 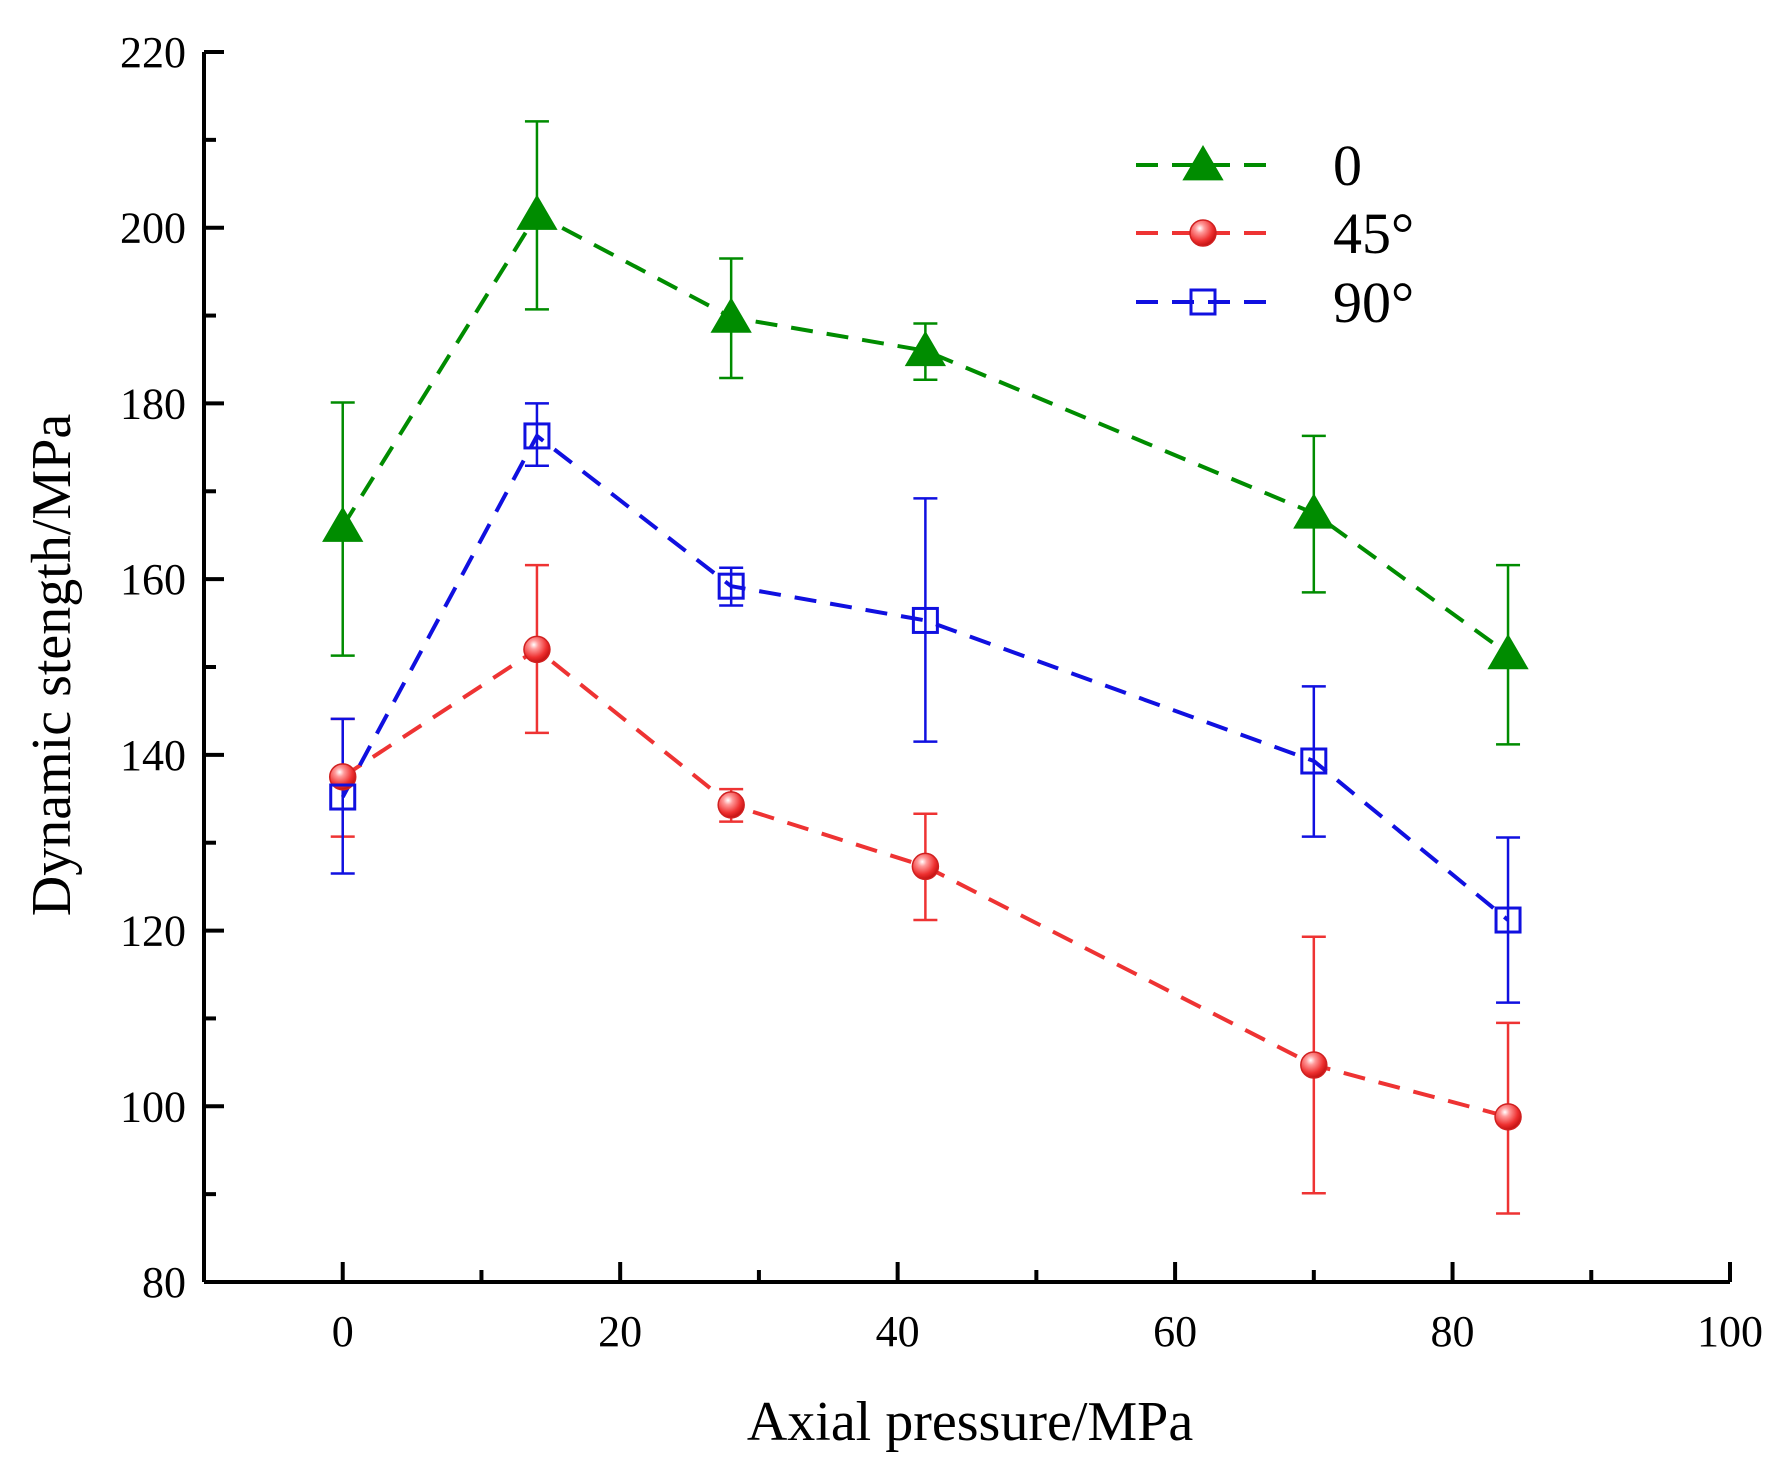 What do you see at coordinates (52, 665) in the screenshot?
I see `y-axis-title: Dynamic stength/MPa` at bounding box center [52, 665].